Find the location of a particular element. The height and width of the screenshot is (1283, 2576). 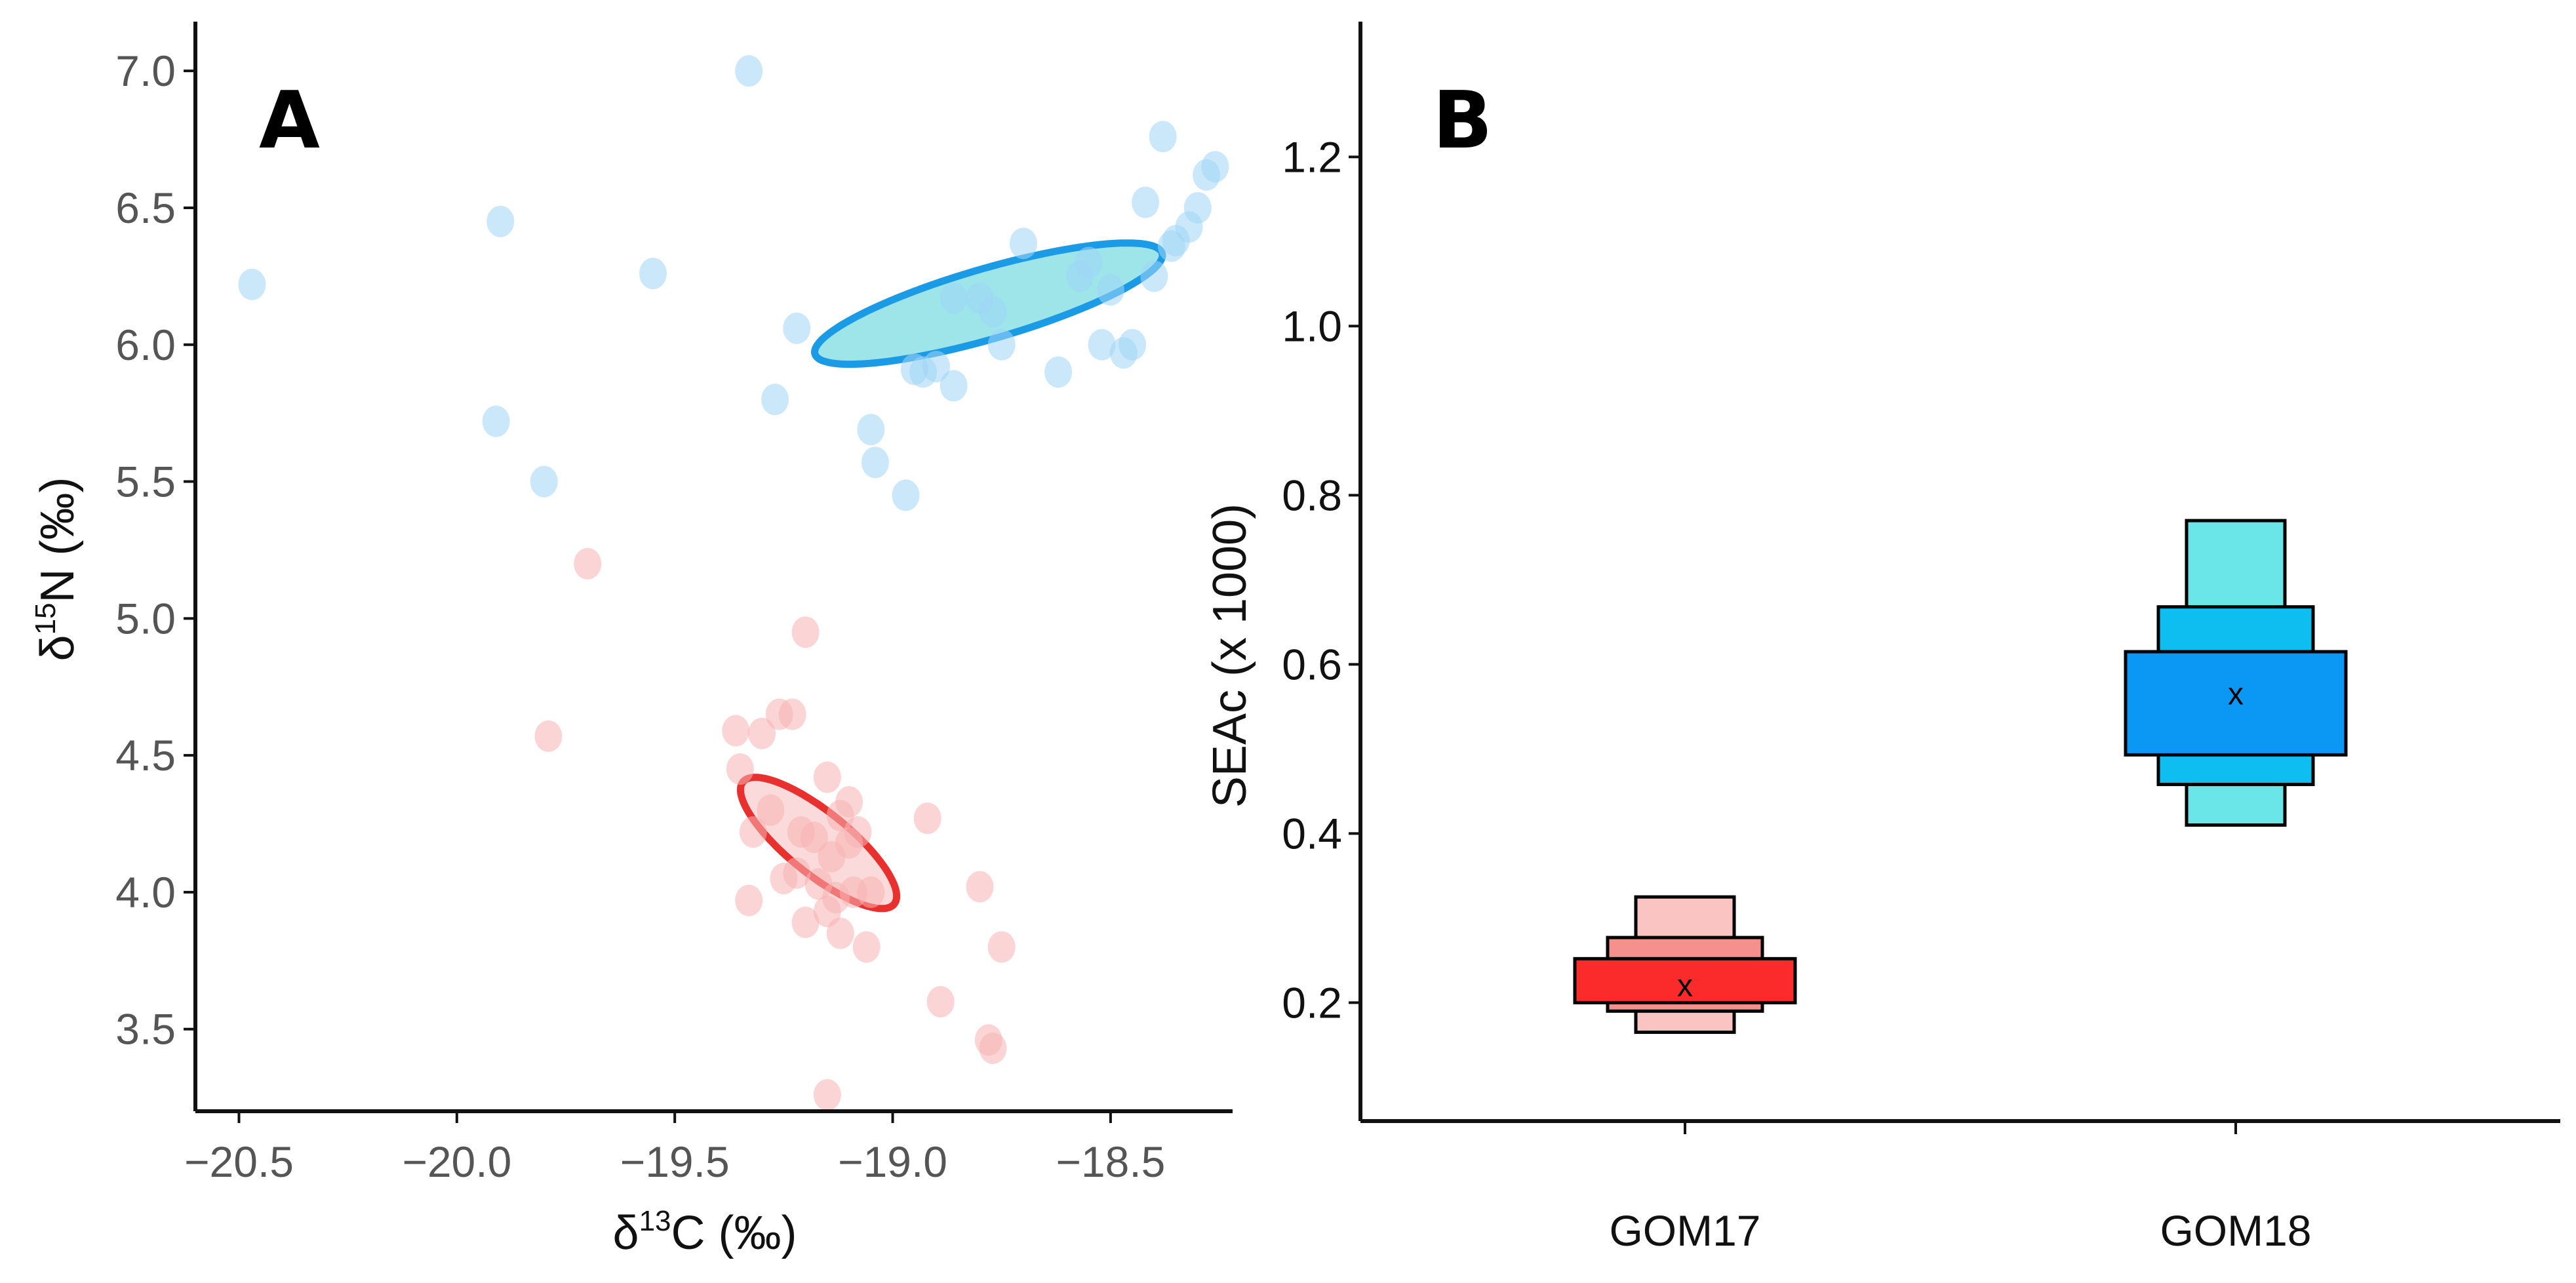

panel-a-x-axis-title: δ13C (‰) is located at coordinates (705, 1232).